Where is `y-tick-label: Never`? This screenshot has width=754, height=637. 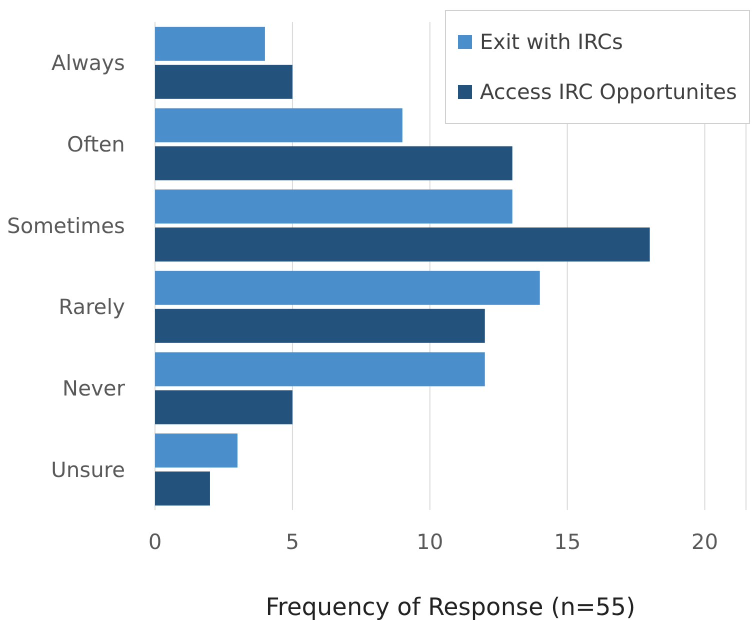
y-tick-label: Never is located at coordinates (94, 388).